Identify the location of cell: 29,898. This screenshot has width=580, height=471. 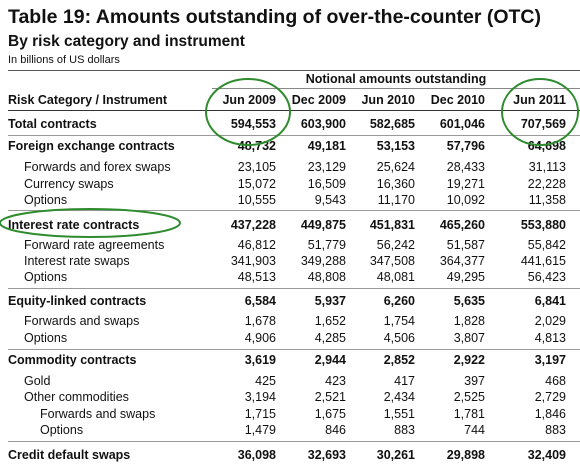
(465, 455).